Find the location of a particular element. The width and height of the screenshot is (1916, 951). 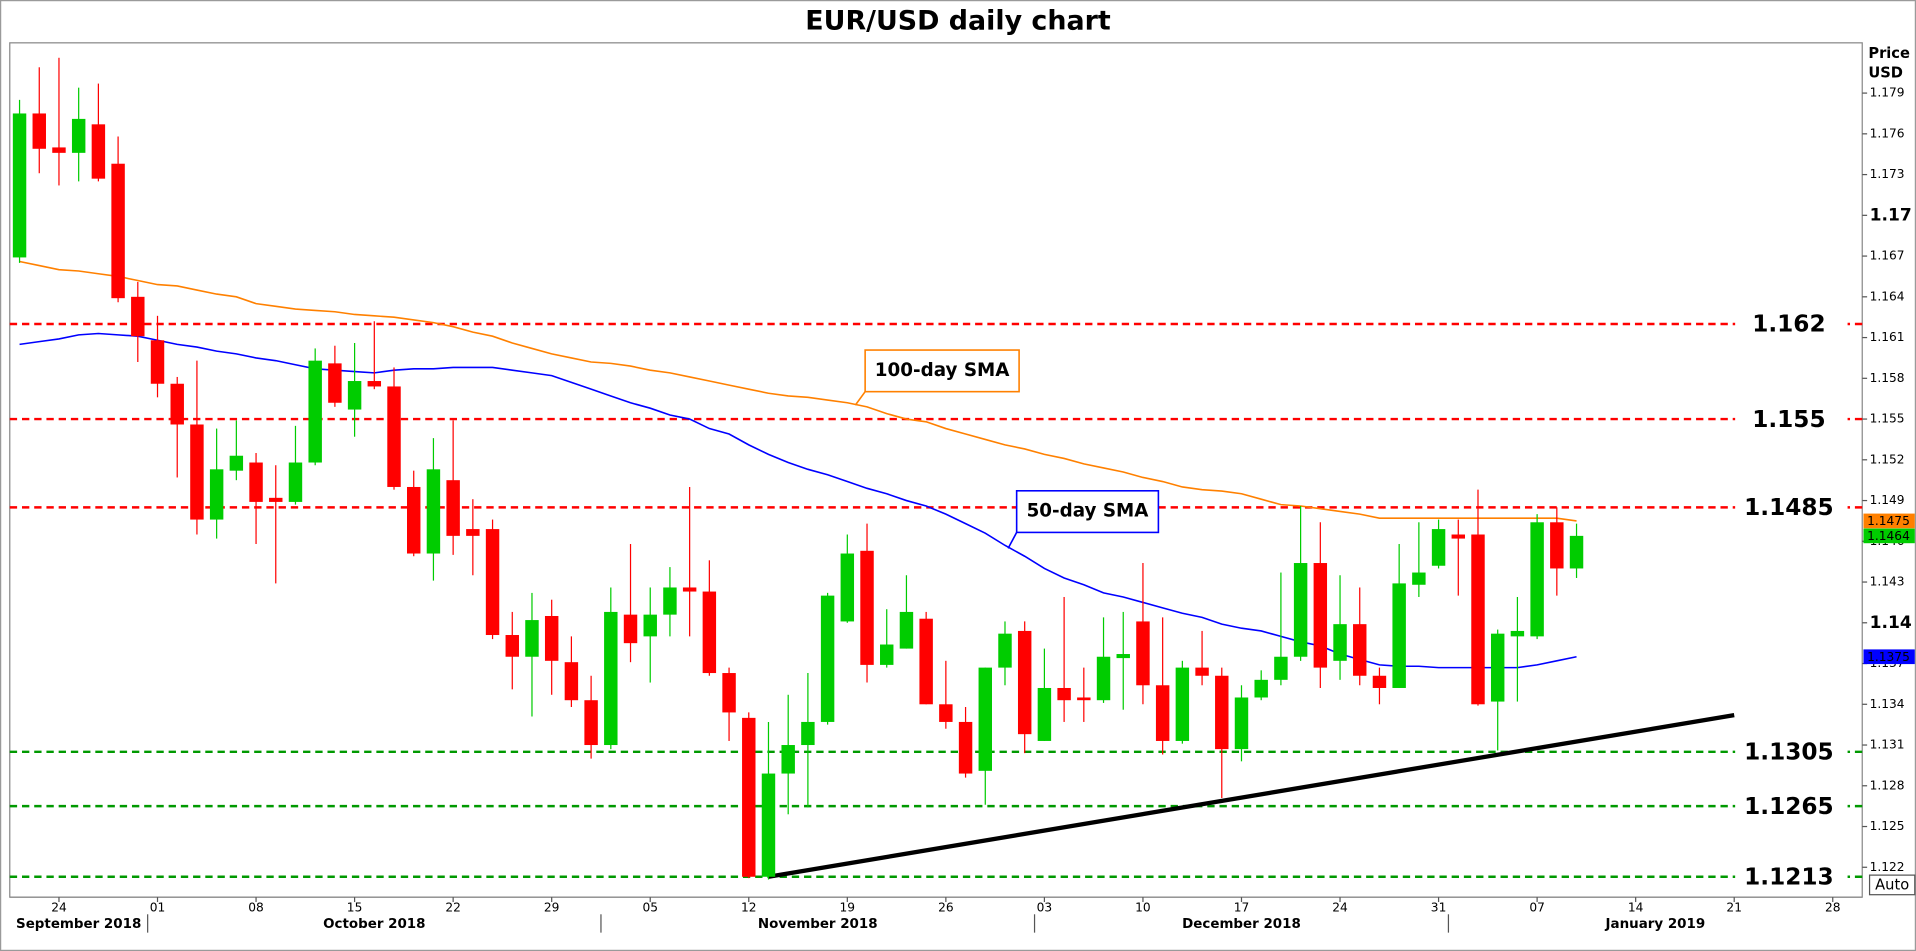

x-tick-label: 19 is located at coordinates (848, 908).